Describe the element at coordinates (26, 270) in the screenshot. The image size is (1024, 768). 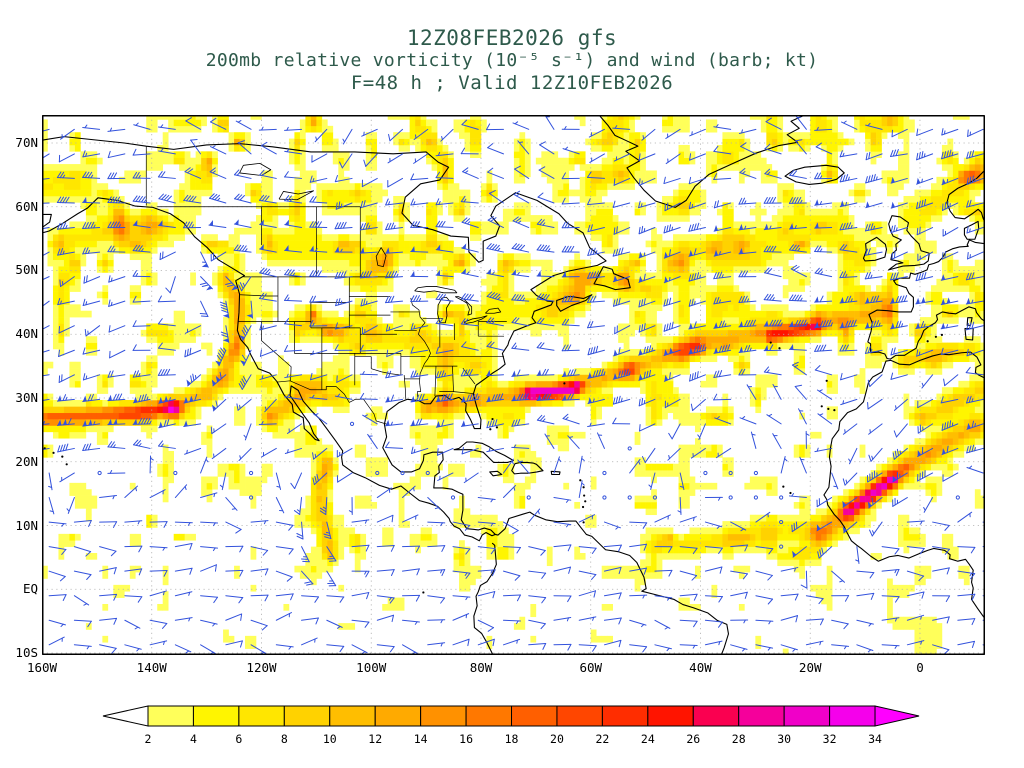
I see `lat-tick-label: 50N` at that location.